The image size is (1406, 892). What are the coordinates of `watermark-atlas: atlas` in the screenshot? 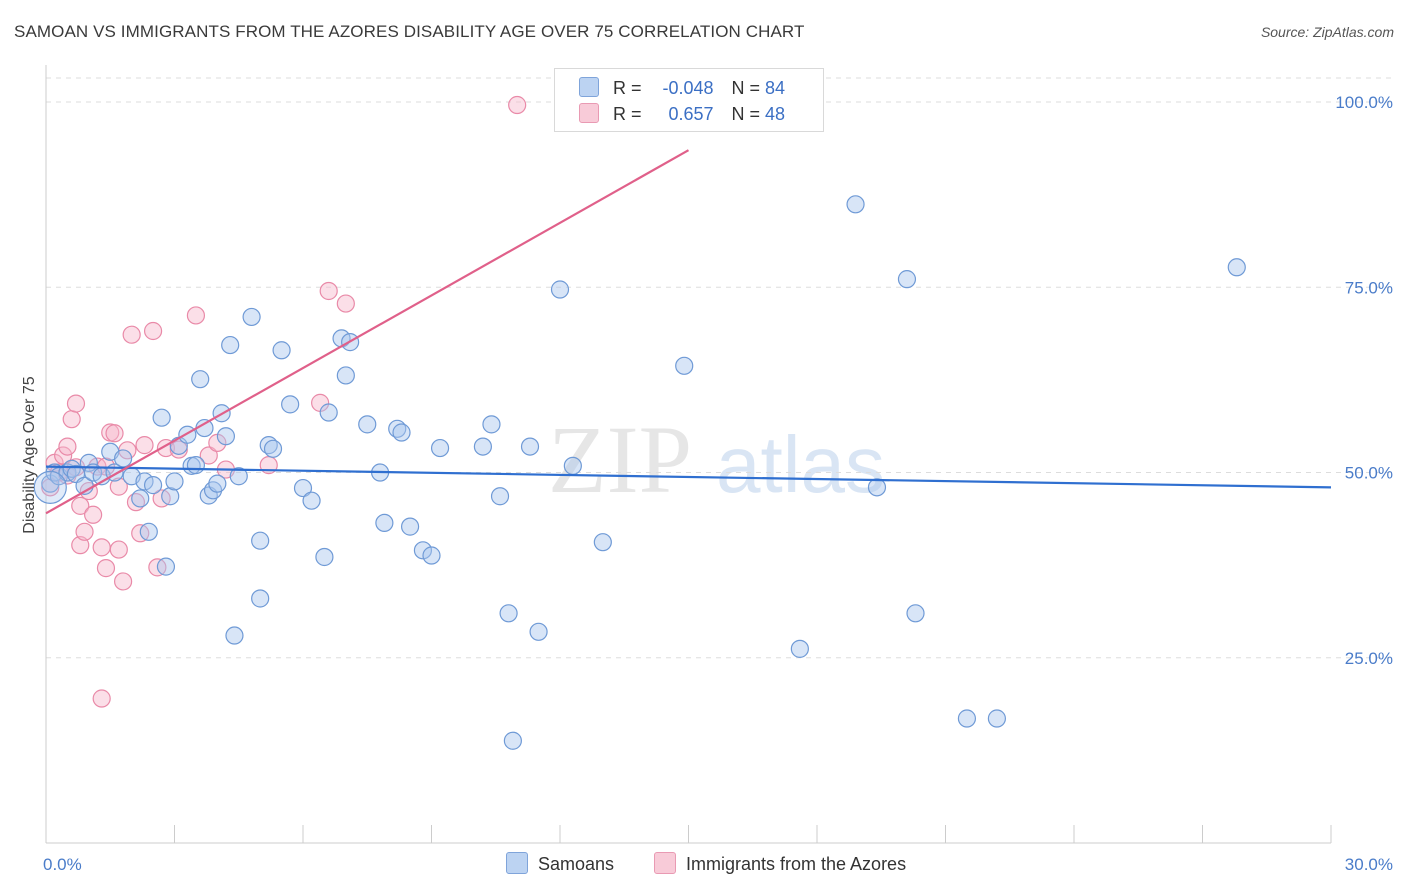 It's located at (800, 464).